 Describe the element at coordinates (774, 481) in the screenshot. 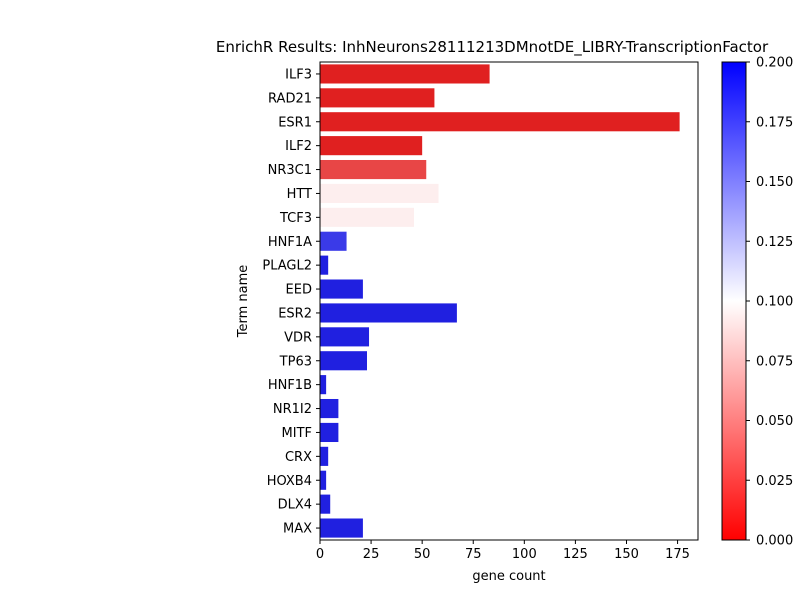

I see `colorbar-tick-label: 0.025` at that location.